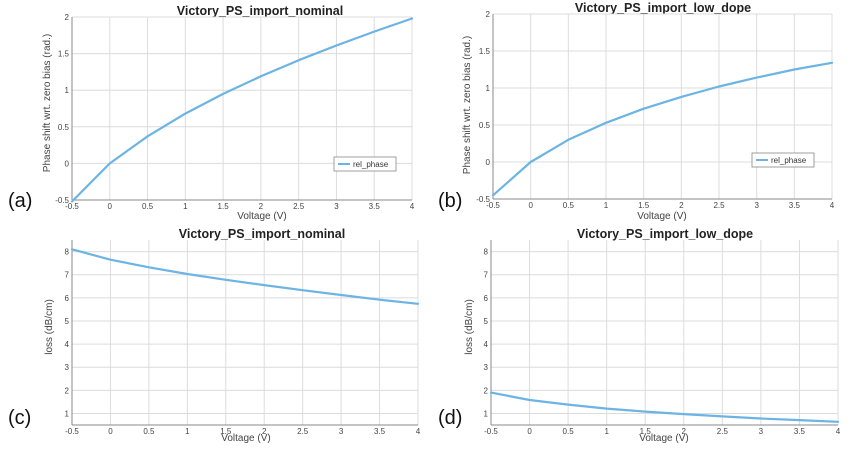  Describe the element at coordinates (450, 418) in the screenshot. I see `panel-label: (d)` at that location.